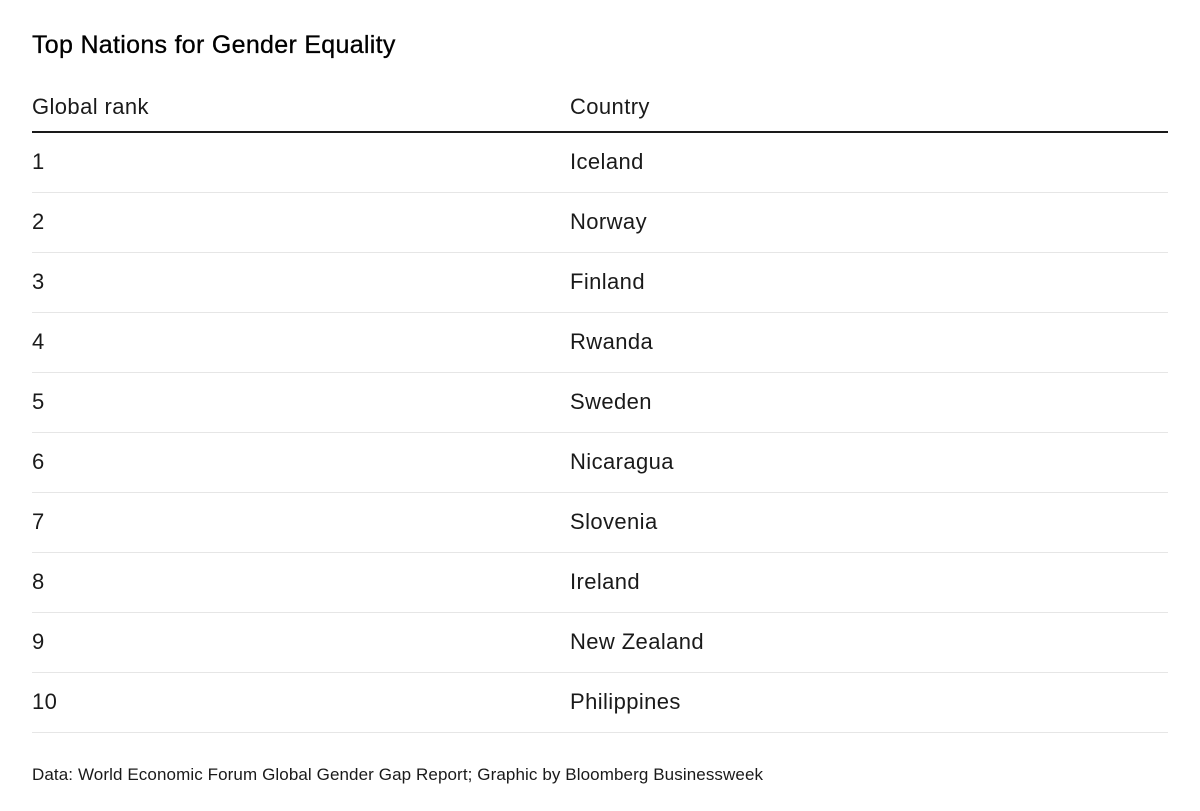  Describe the element at coordinates (90, 106) in the screenshot. I see `column-header-global-rank: Global rank` at that location.